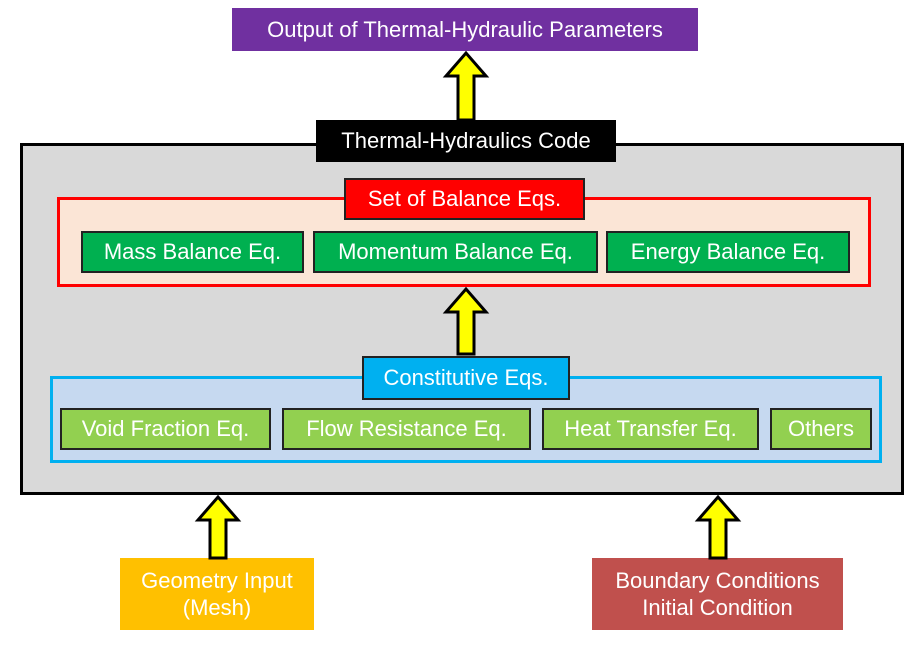 The height and width of the screenshot is (645, 923). Describe the element at coordinates (717, 580) in the screenshot. I see `boundary-line1: Boundary Conditions` at that location.